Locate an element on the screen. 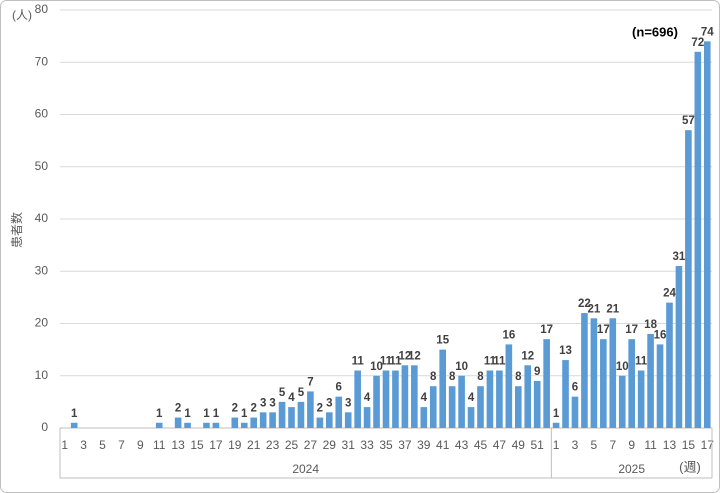  x-tick-label: 11 is located at coordinates (159, 445).